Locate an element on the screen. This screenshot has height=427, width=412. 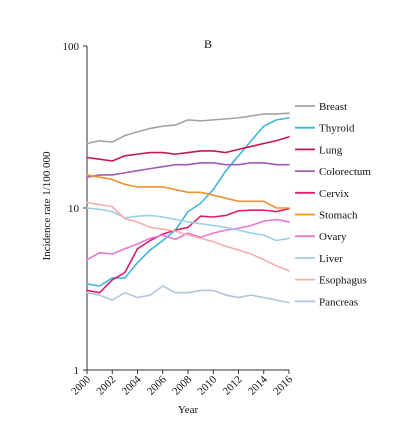
series-line-ovary is located at coordinates (188, 239).